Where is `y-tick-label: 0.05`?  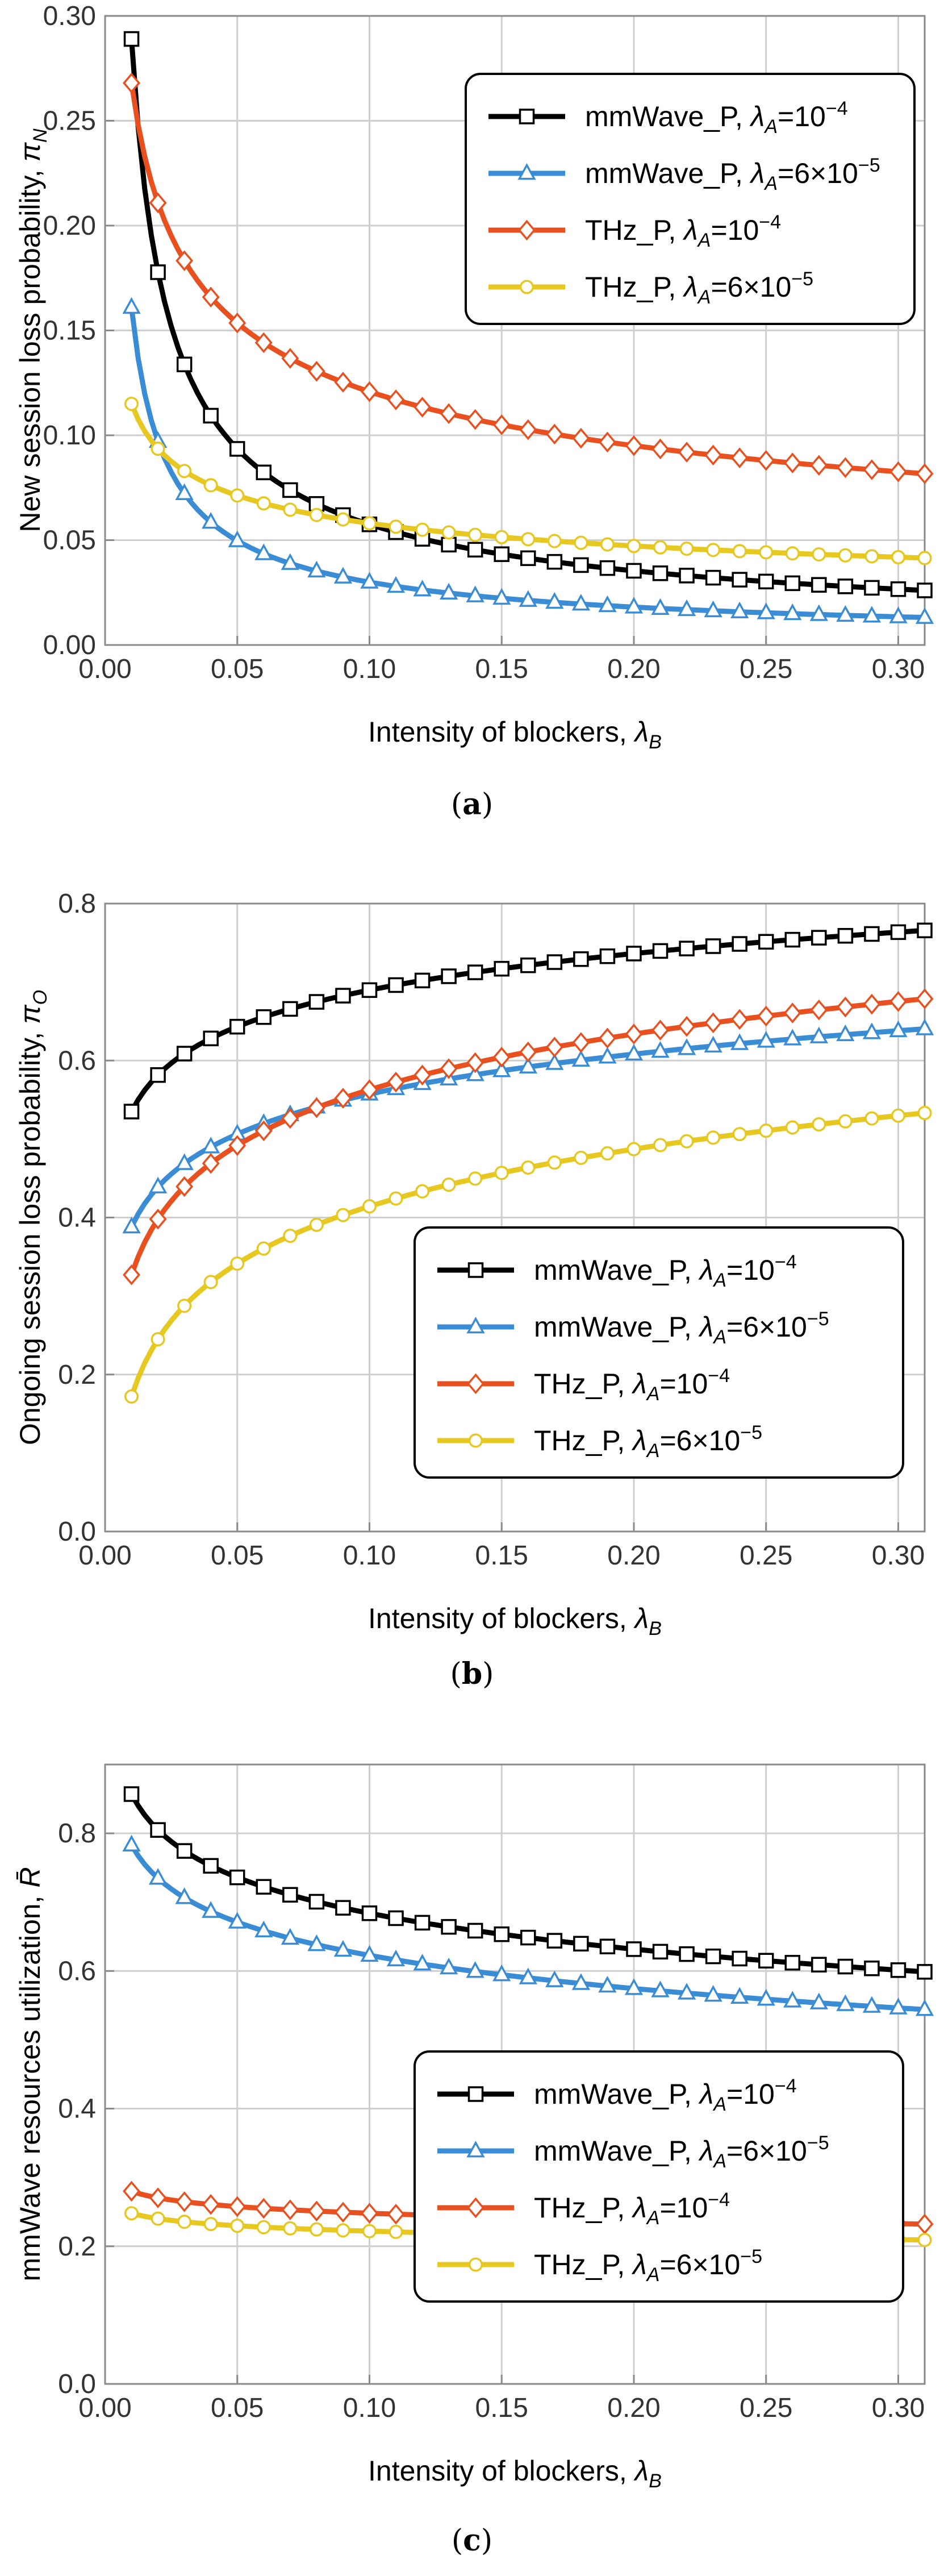 y-tick-label: 0.05 is located at coordinates (69, 541).